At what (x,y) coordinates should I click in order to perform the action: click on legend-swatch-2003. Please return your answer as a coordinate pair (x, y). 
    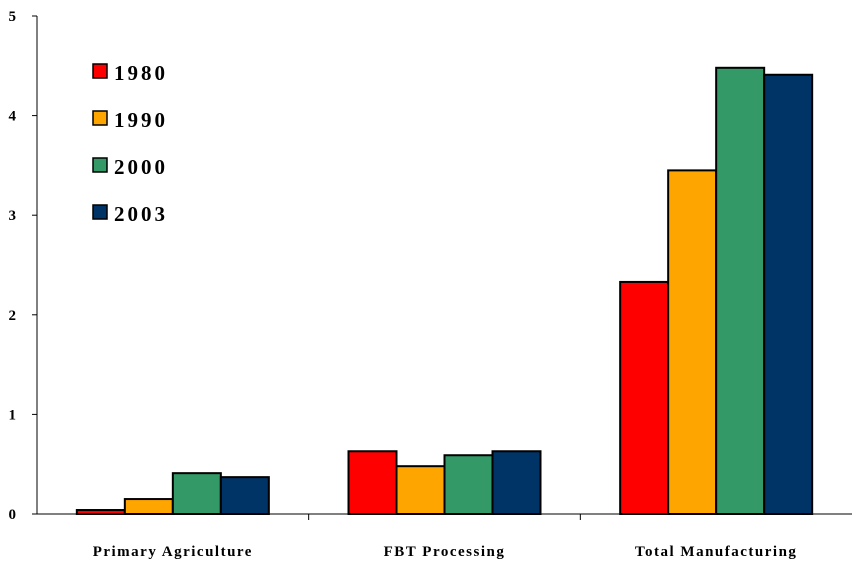
    Looking at the image, I should click on (100, 212).